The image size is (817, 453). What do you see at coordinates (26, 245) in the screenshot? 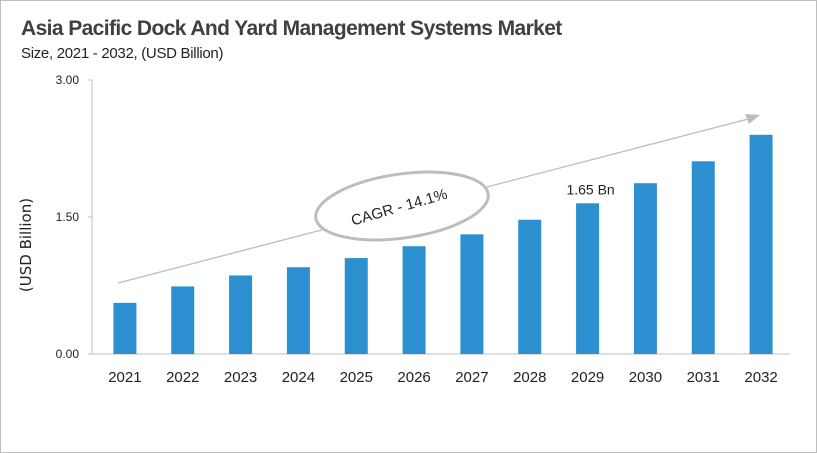
I see `y-axis-label: (USD Billion)` at bounding box center [26, 245].